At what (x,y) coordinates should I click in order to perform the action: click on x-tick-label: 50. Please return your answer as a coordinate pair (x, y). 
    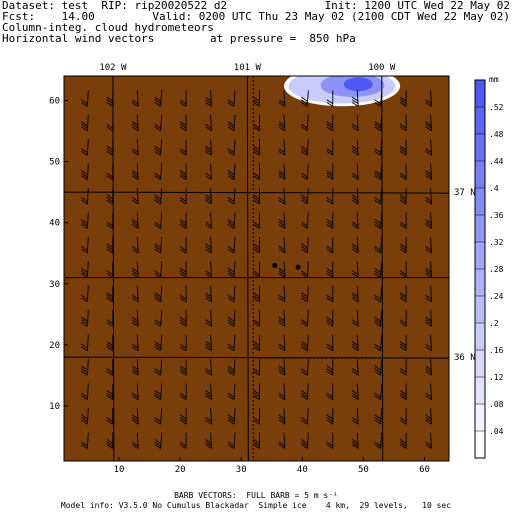
    Looking at the image, I should click on (363, 470).